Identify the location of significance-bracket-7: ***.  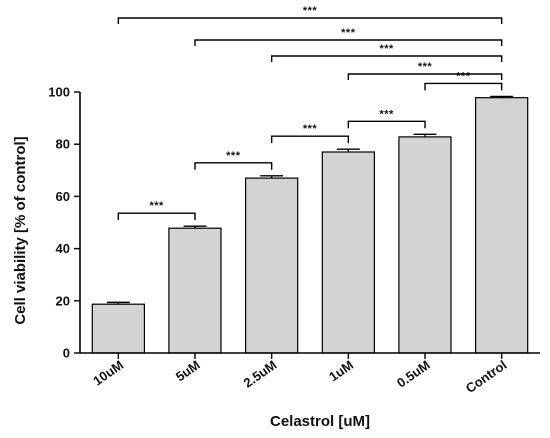
(348, 36).